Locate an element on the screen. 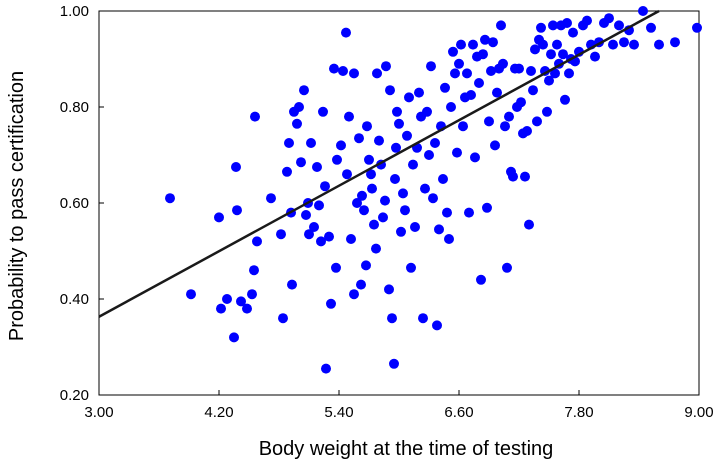 The width and height of the screenshot is (714, 465). x-axis-title: Body weight at the time of testing is located at coordinates (406, 449).